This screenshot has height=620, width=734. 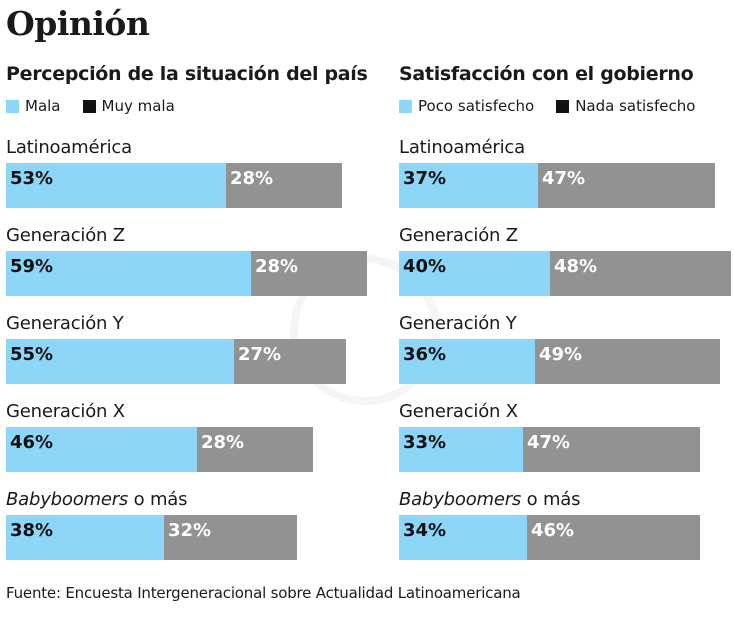 What do you see at coordinates (635, 106) in the screenshot?
I see `legend-label: Nada satisfecho` at bounding box center [635, 106].